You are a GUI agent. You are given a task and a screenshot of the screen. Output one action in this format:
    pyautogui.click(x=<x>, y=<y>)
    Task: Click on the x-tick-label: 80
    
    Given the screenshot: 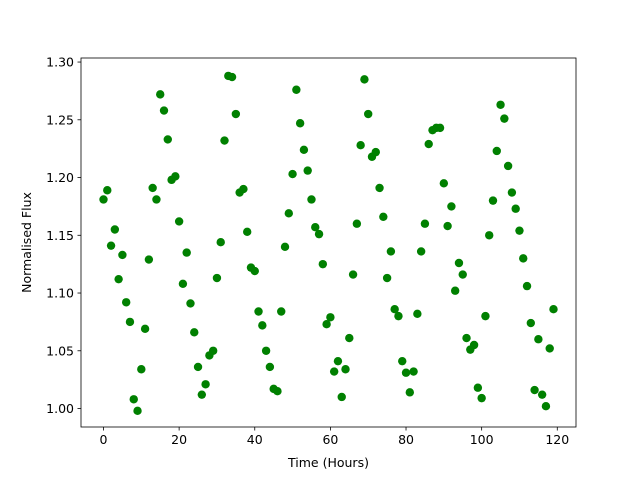 What is the action you would take?
    pyautogui.click(x=406, y=439)
    